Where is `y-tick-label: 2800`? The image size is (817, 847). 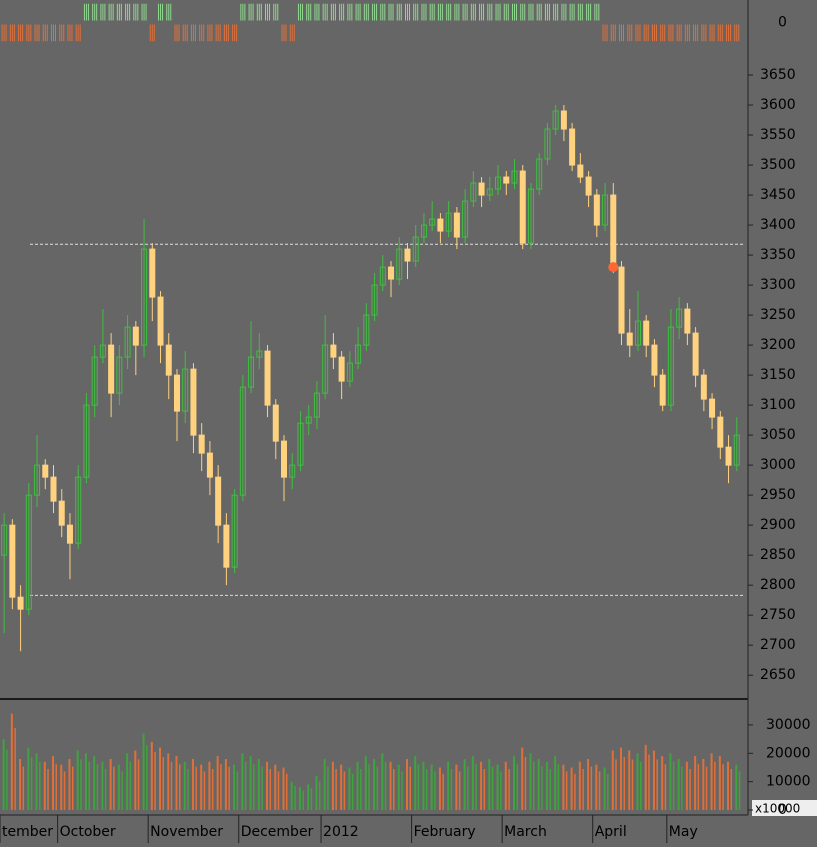
y-tick-label: 2800 is located at coordinates (778, 585).